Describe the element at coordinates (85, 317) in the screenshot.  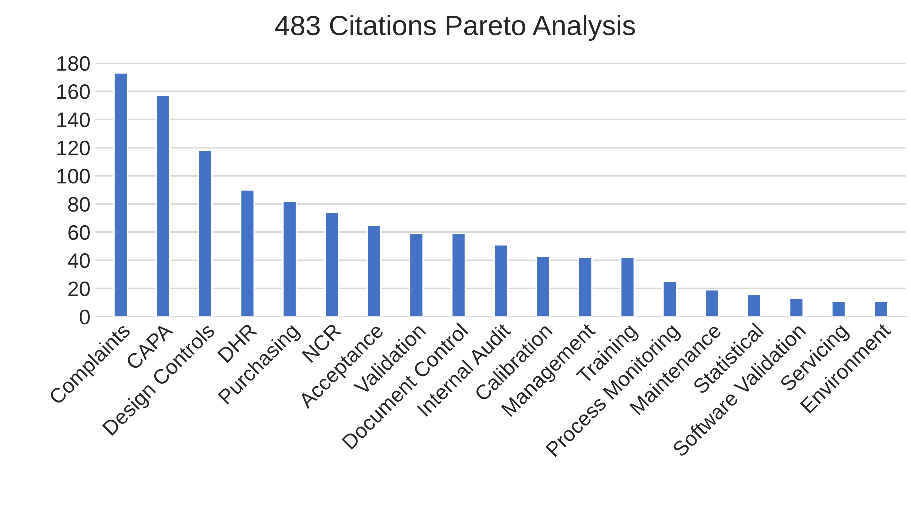
I see `y-tick-label: 0` at that location.